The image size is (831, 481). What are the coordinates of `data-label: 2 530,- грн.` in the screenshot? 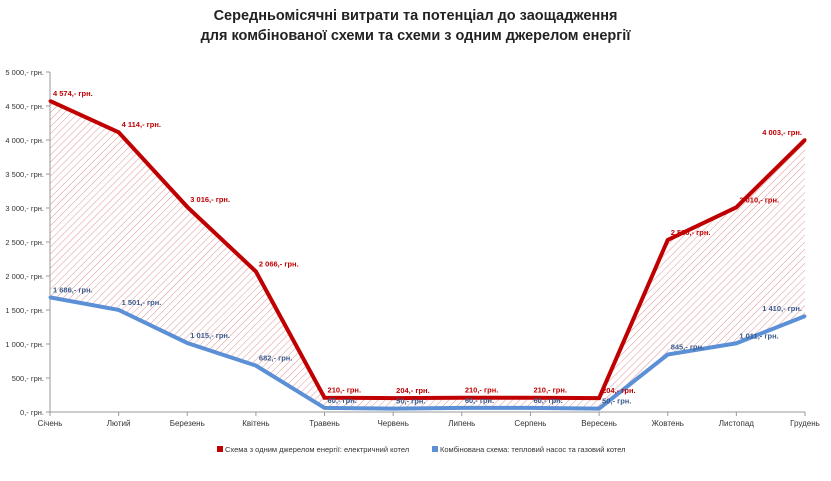 It's located at (691, 232).